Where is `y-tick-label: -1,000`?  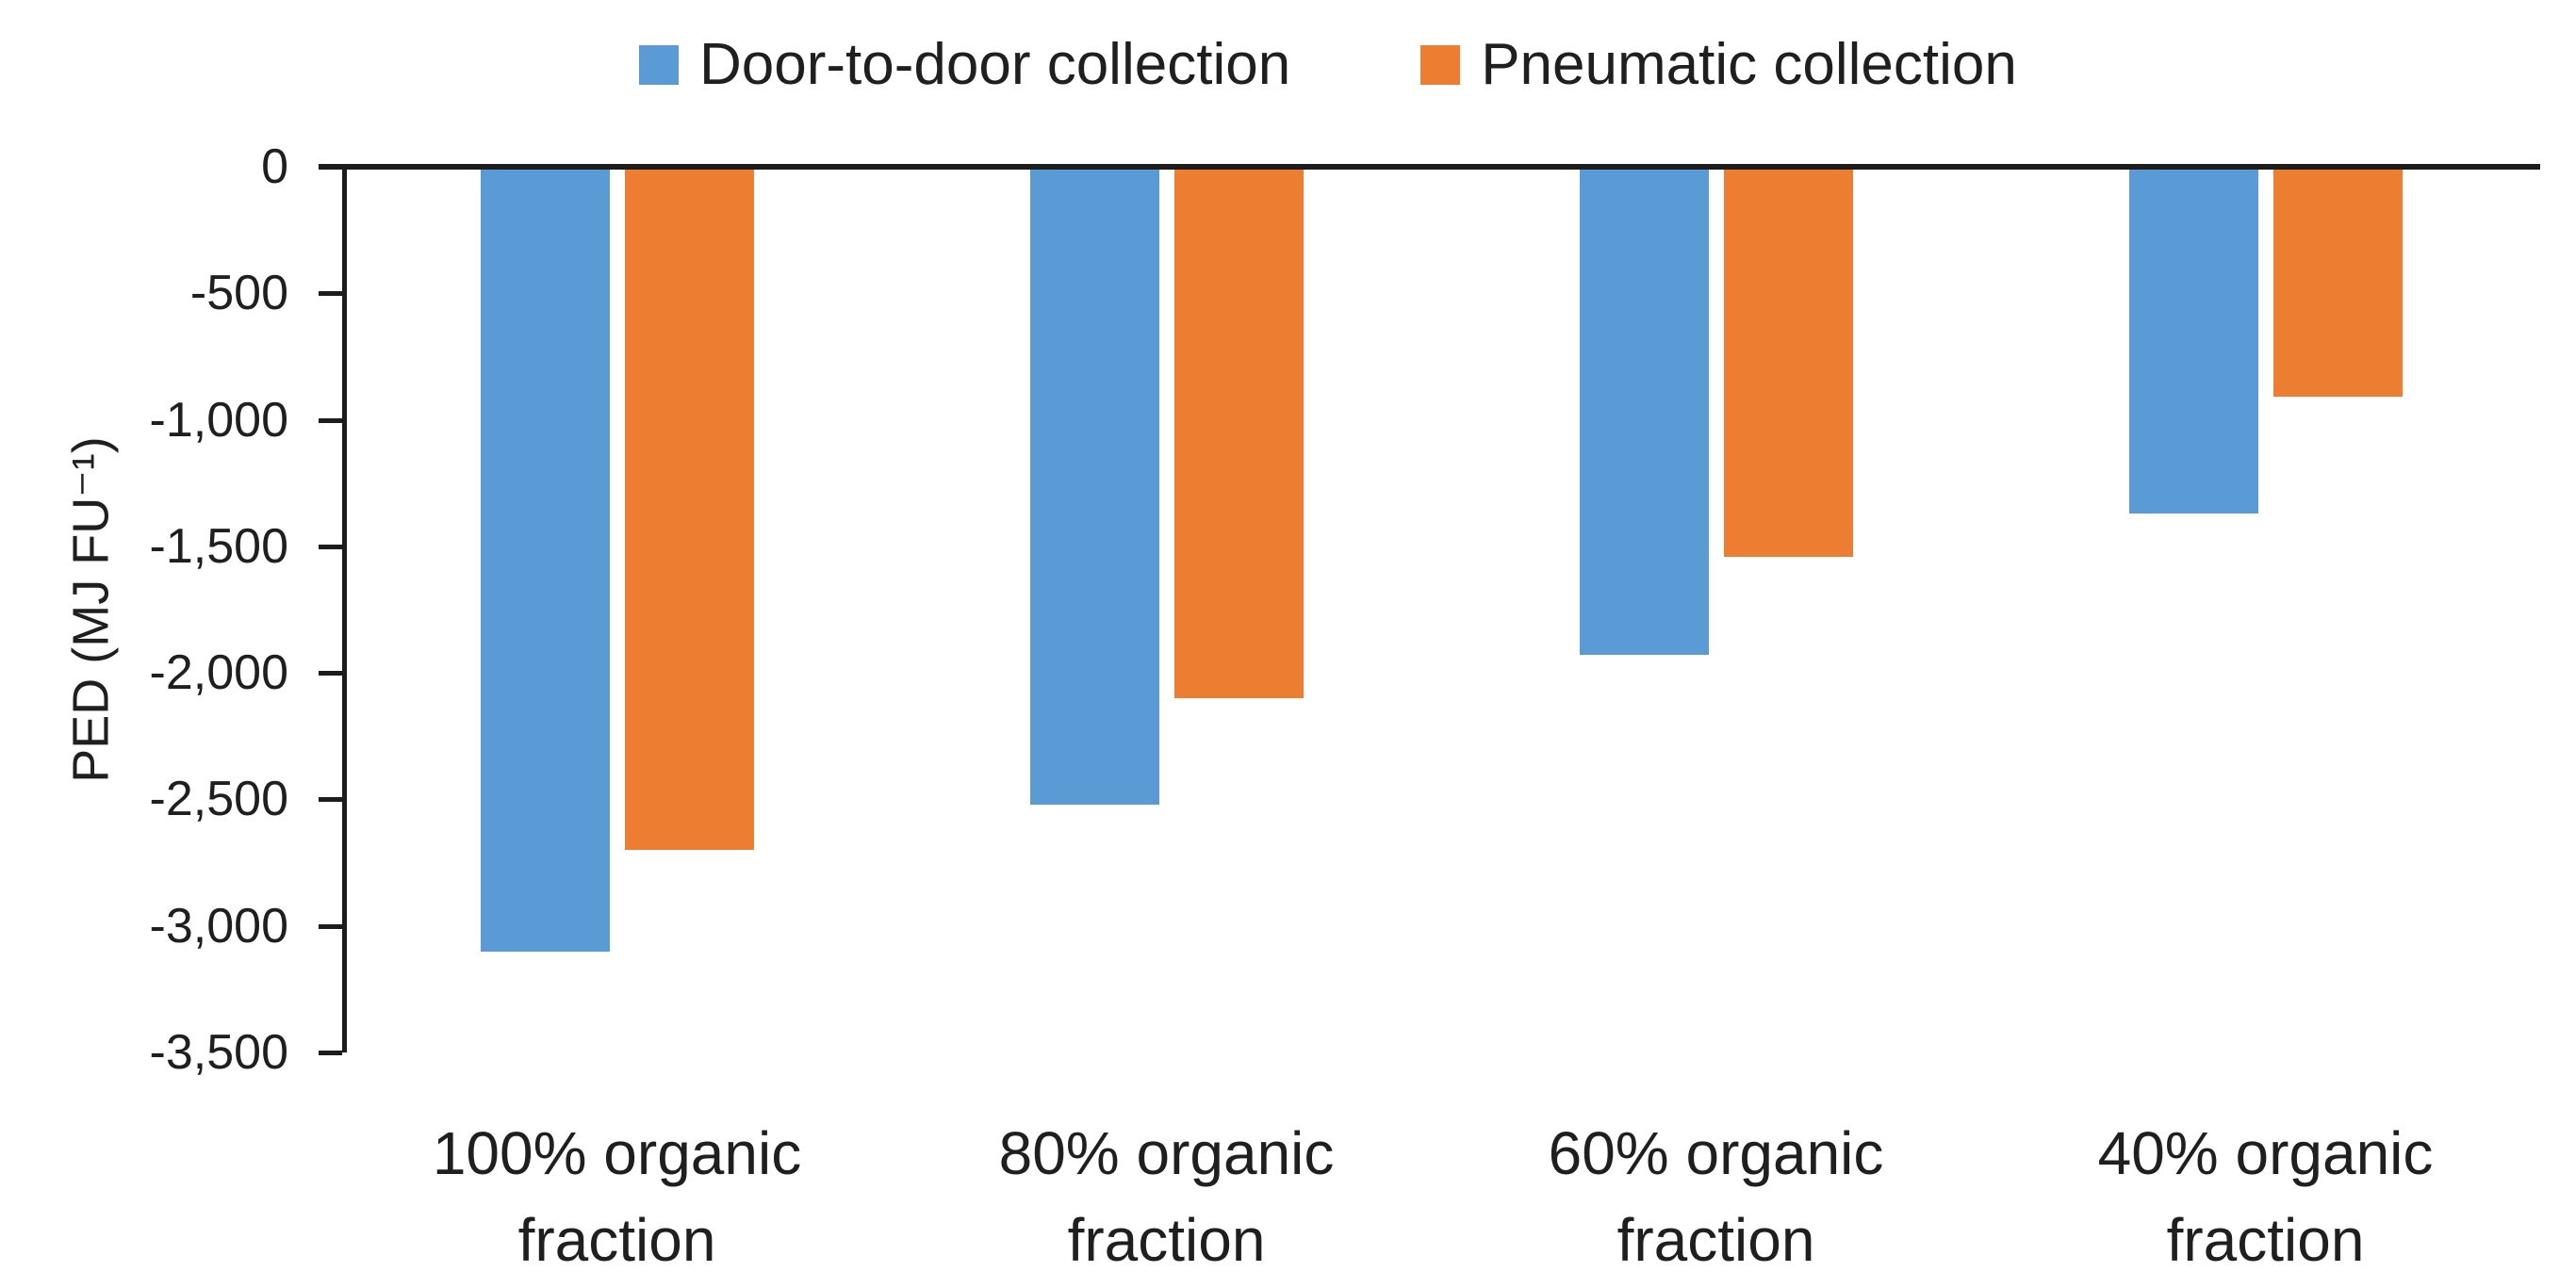 y-tick-label: -1,000 is located at coordinates (218, 420).